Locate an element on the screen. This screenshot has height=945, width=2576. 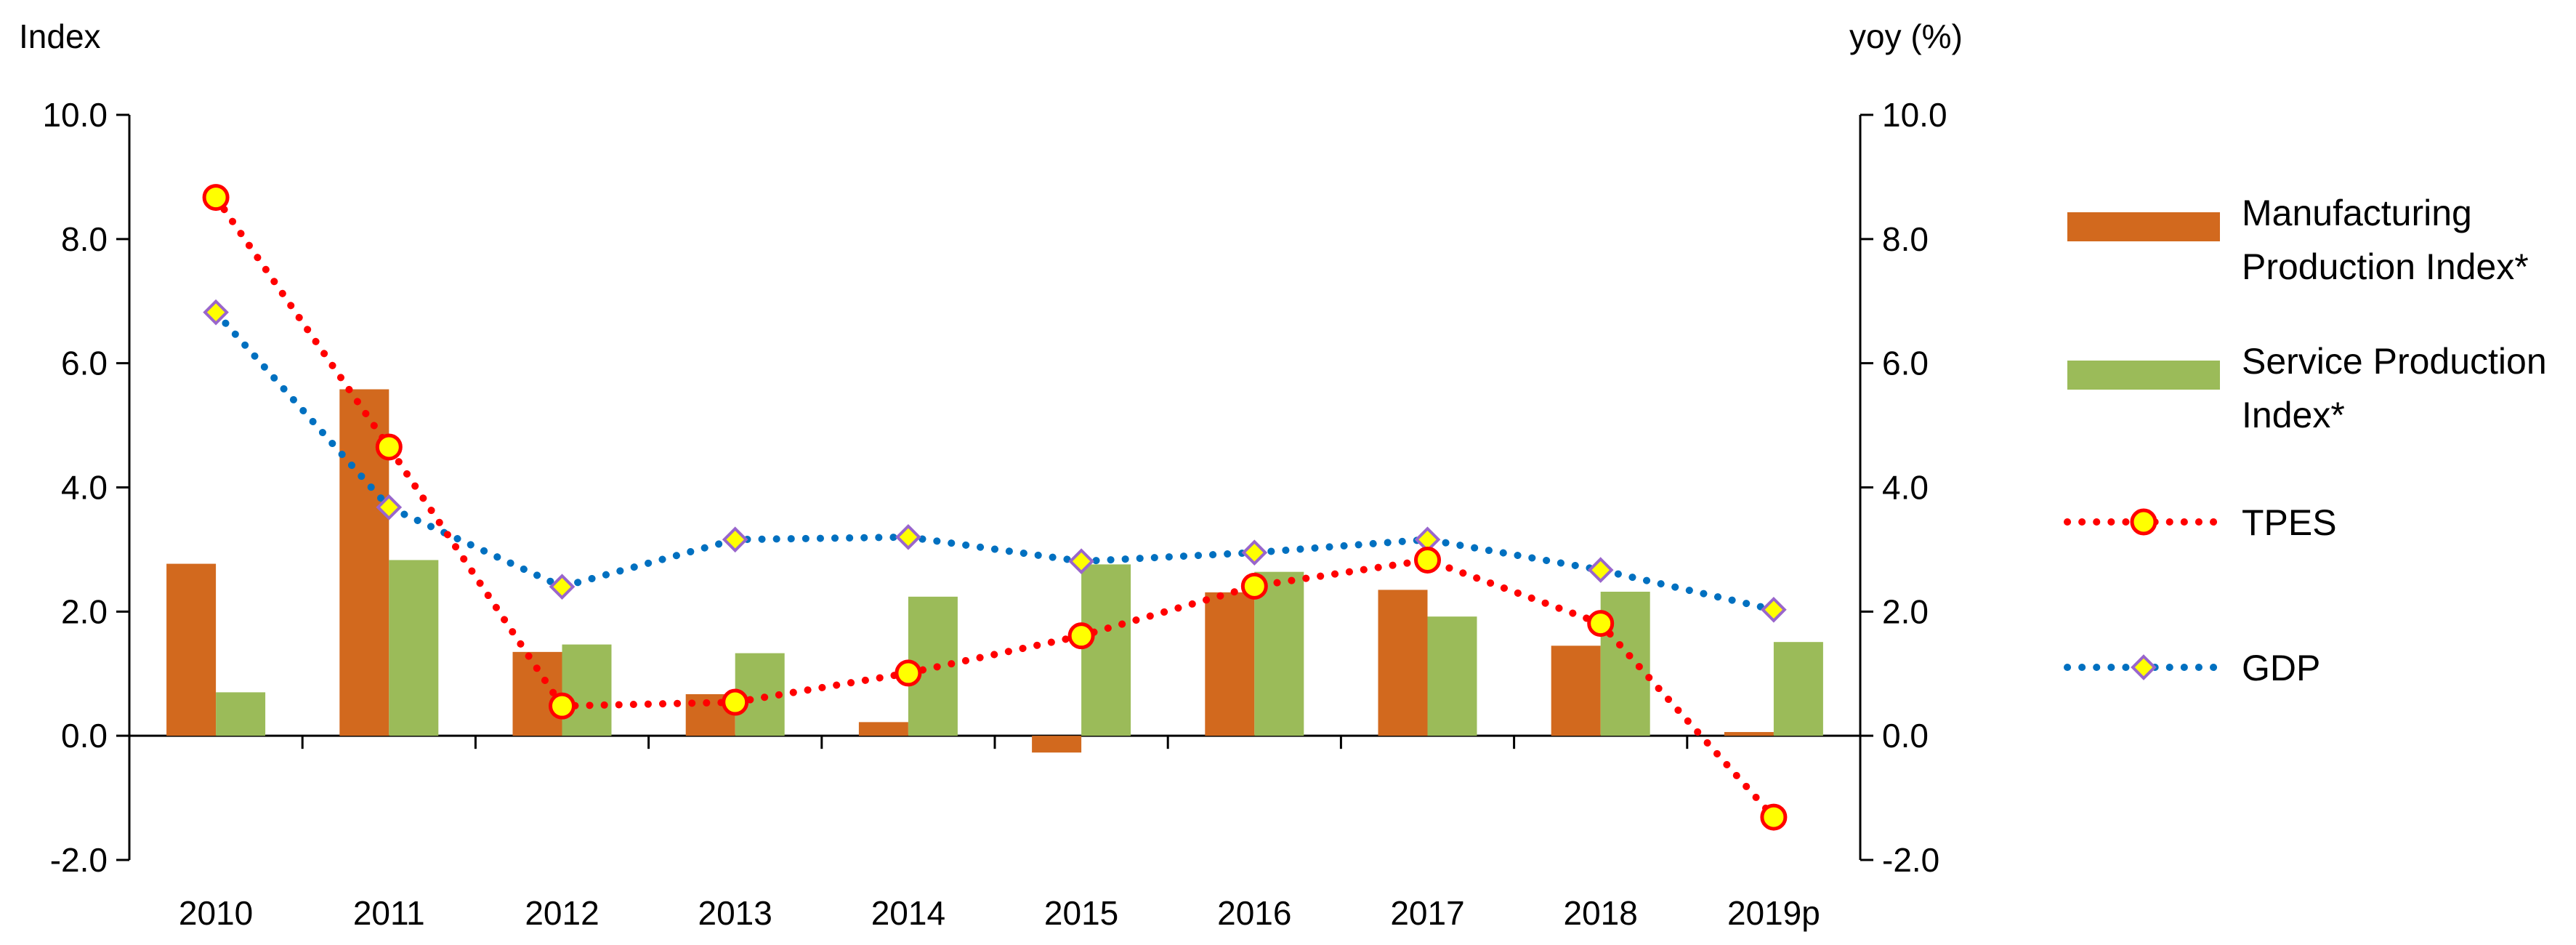
legend-marker-gdp is located at coordinates (2144, 667).